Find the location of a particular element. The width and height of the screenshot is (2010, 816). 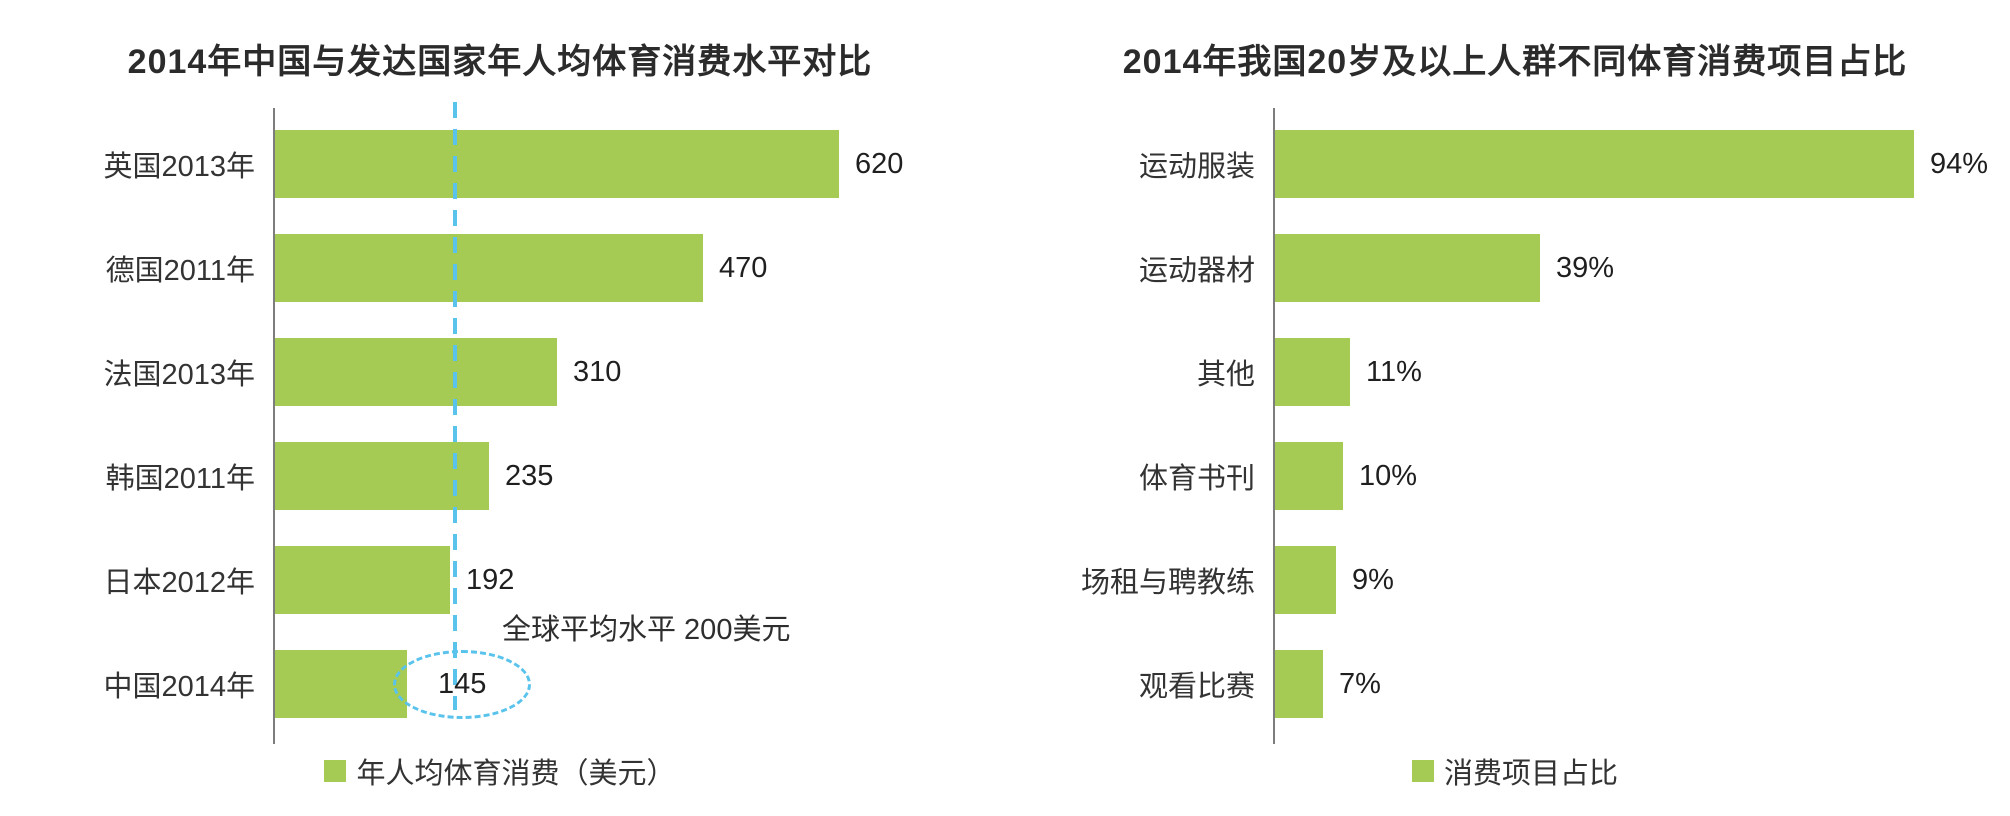

category-label: 韩国2011年 is located at coordinates (180, 479).